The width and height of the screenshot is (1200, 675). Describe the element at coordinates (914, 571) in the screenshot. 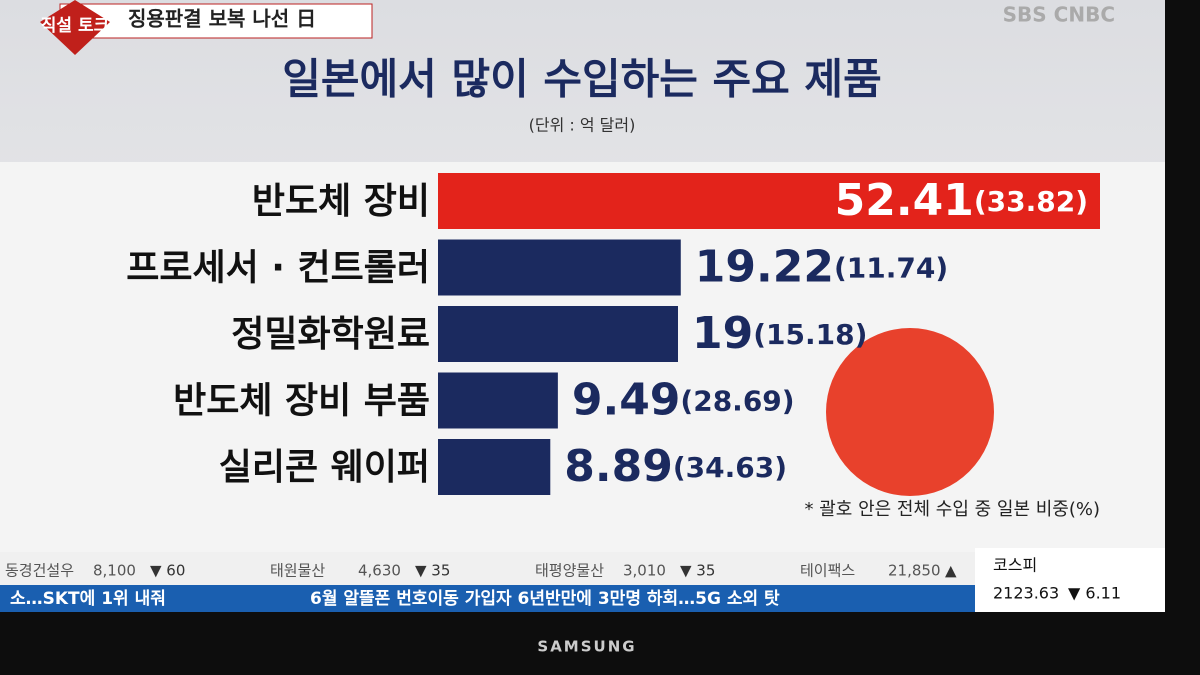

I see `stock-price: 21,850` at that location.